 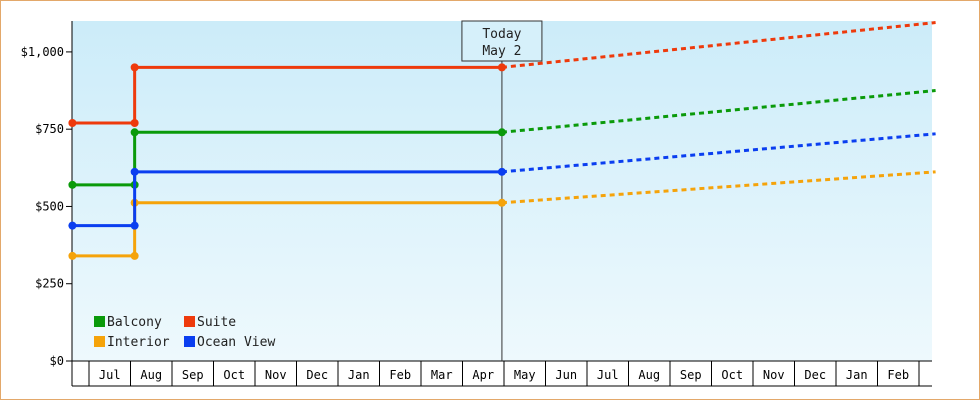 What do you see at coordinates (649, 375) in the screenshot?
I see `x-tick-label-13: Aug` at bounding box center [649, 375].